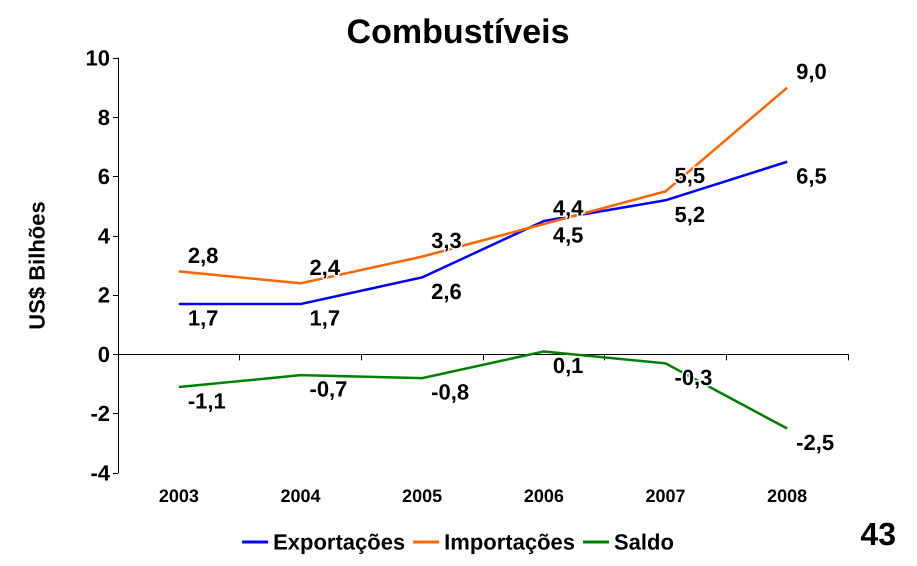 The height and width of the screenshot is (566, 917). Describe the element at coordinates (450, 392) in the screenshot. I see `data-label: -0,8` at that location.